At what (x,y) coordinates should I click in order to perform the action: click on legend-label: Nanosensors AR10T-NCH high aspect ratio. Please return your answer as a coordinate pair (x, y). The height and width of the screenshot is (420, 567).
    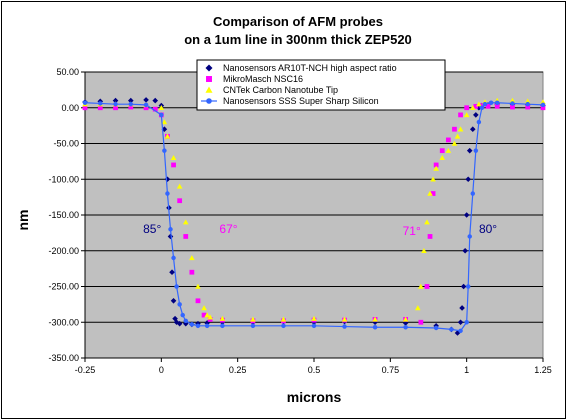
    Looking at the image, I should click on (310, 68).